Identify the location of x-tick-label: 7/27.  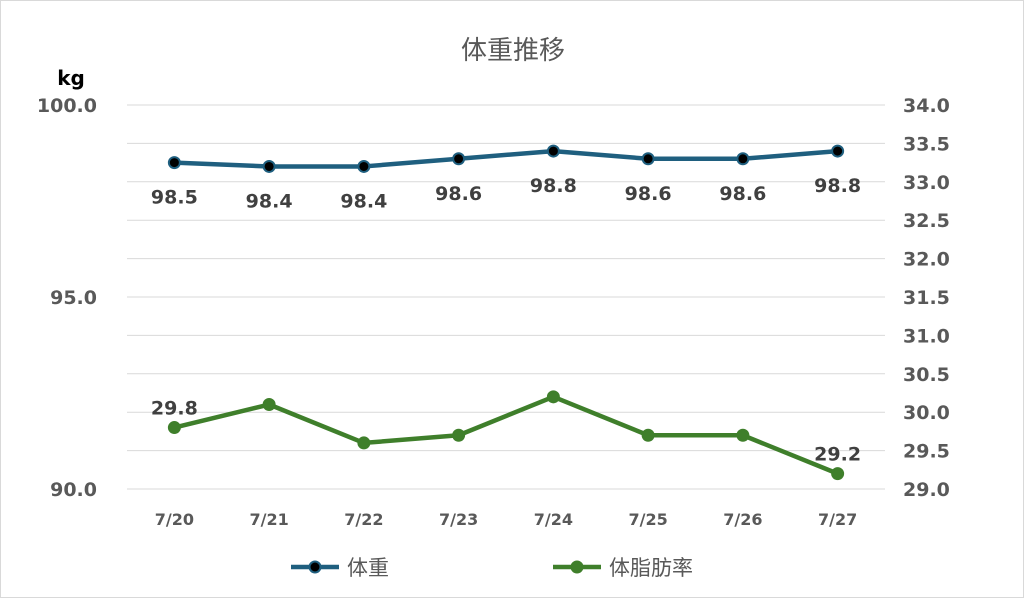
(837, 519).